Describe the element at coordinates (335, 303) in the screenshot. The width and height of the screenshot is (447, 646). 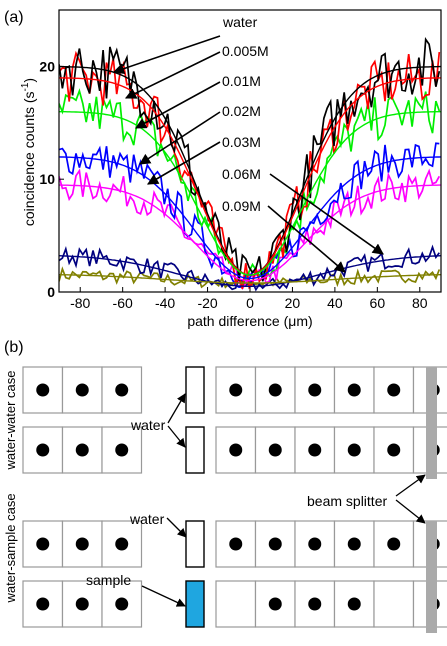
I see `x-tick-label: 40` at that location.